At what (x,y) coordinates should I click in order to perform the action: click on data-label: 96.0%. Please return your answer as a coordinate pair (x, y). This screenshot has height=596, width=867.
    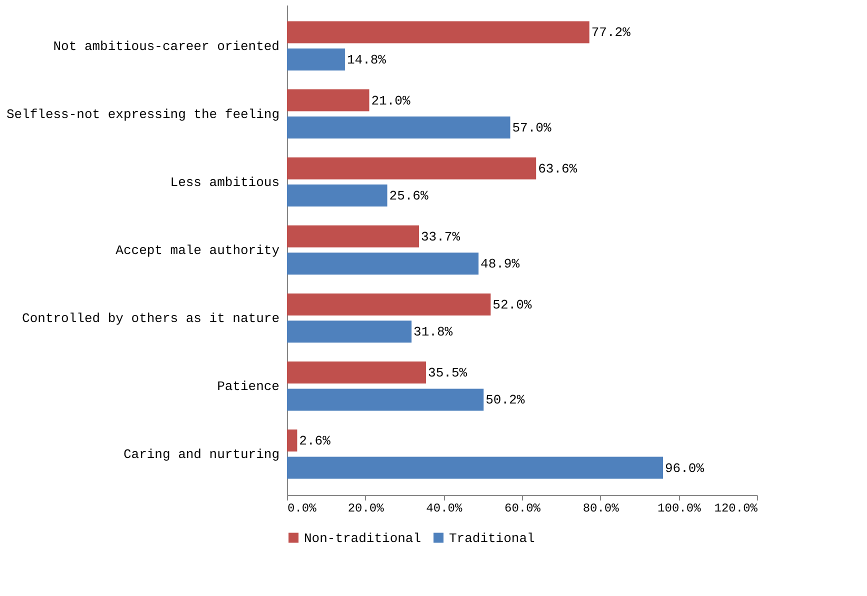
    Looking at the image, I should click on (684, 468).